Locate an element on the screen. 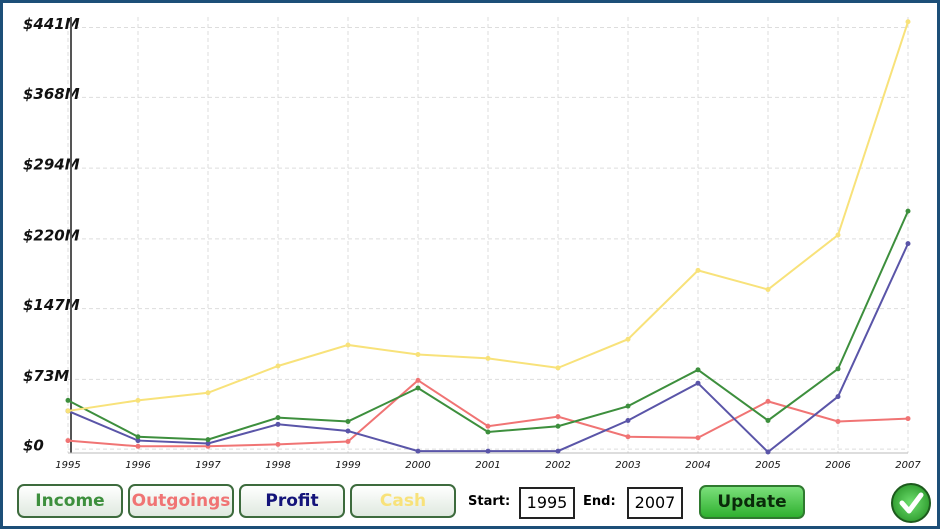  x-tick-label: 2004 is located at coordinates (697, 465).